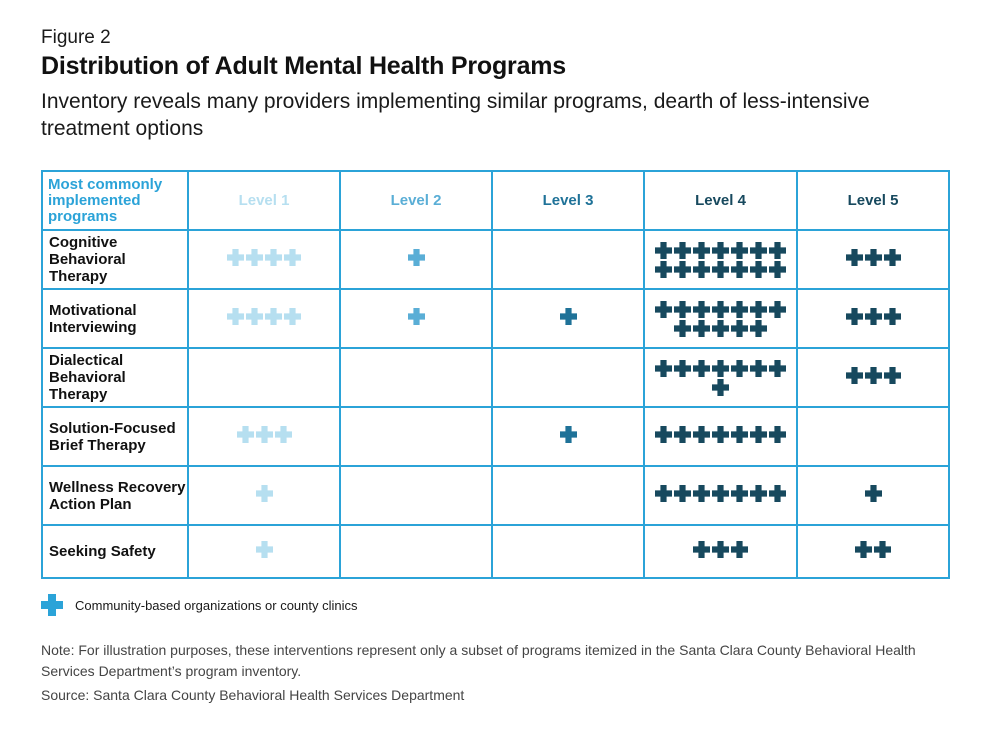  Describe the element at coordinates (495, 259) in the screenshot. I see `table-row: Cognitive Behavioral Therapy` at that location.